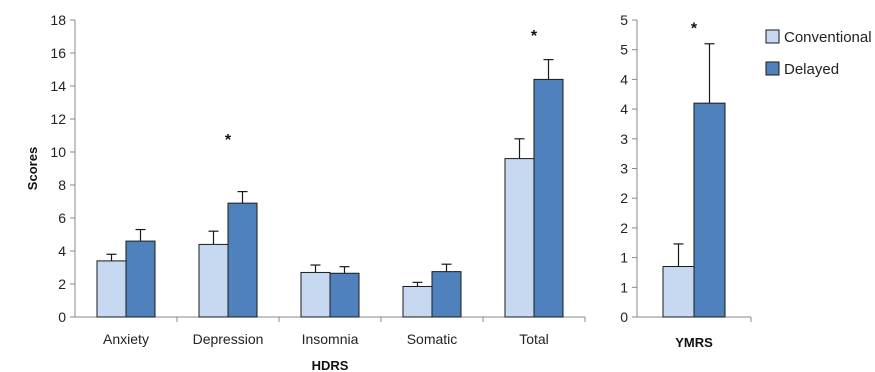  I want to click on x-category-label: Somatic, so click(432, 339).